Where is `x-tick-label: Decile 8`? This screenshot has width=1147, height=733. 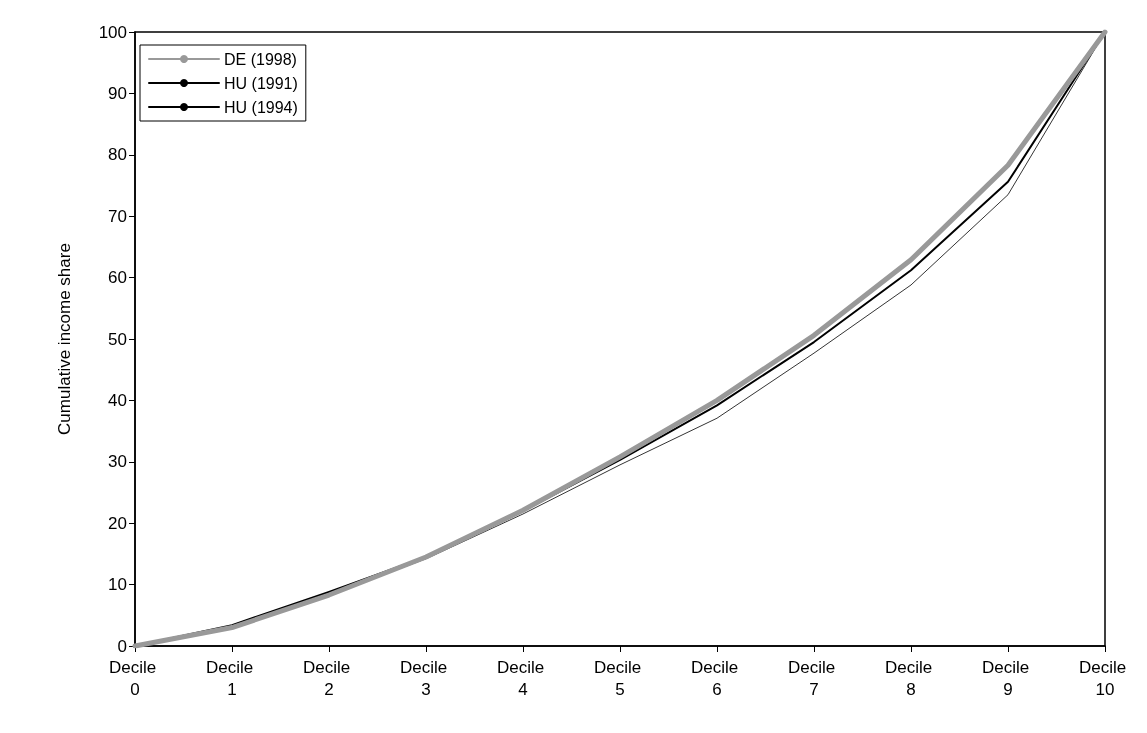
x-tick-label: Decile 8 is located at coordinates (911, 678).